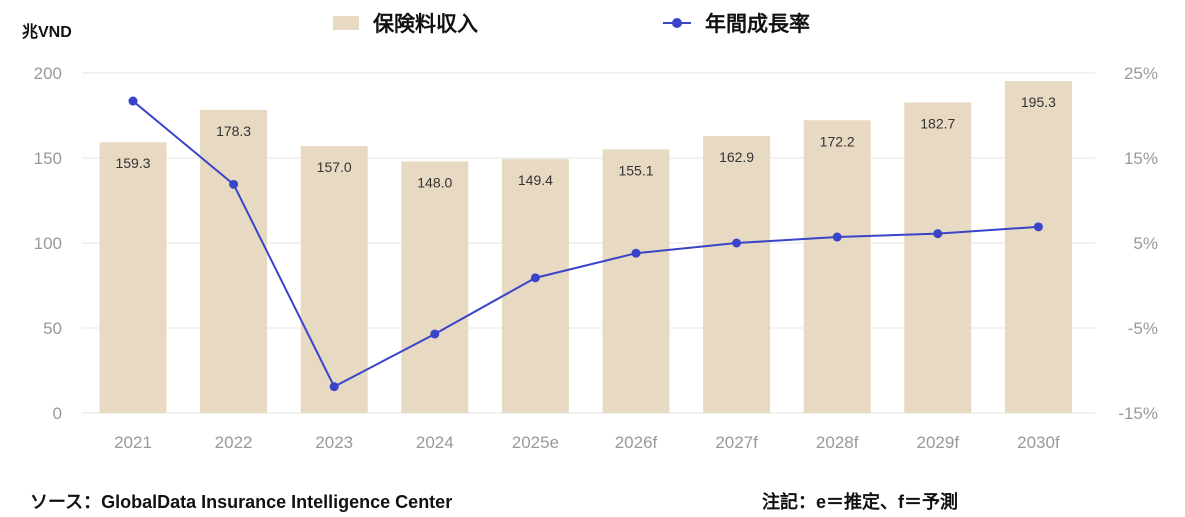 Image resolution: width=1185 pixels, height=517 pixels. What do you see at coordinates (937, 123) in the screenshot?
I see `bar-value-label: 182.7` at bounding box center [937, 123].